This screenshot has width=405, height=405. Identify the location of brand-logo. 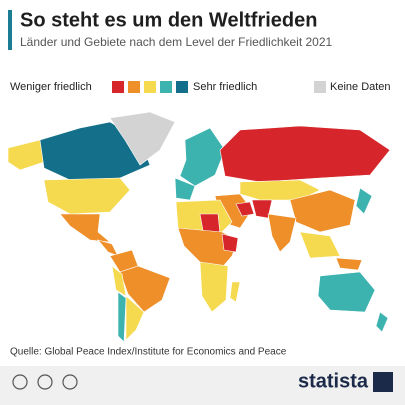
(383, 382).